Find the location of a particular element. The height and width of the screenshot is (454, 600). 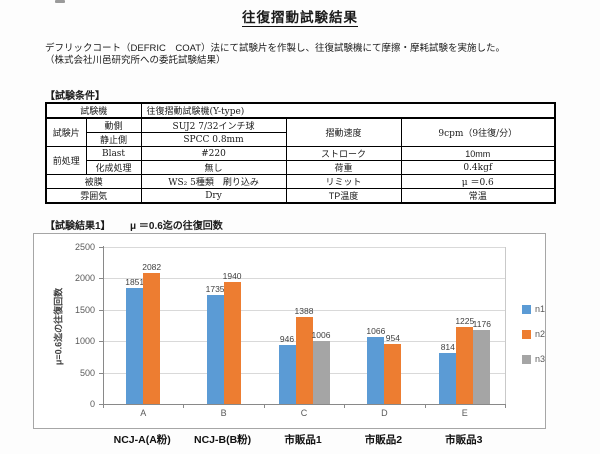

bar-value-label: 814 is located at coordinates (447, 346).